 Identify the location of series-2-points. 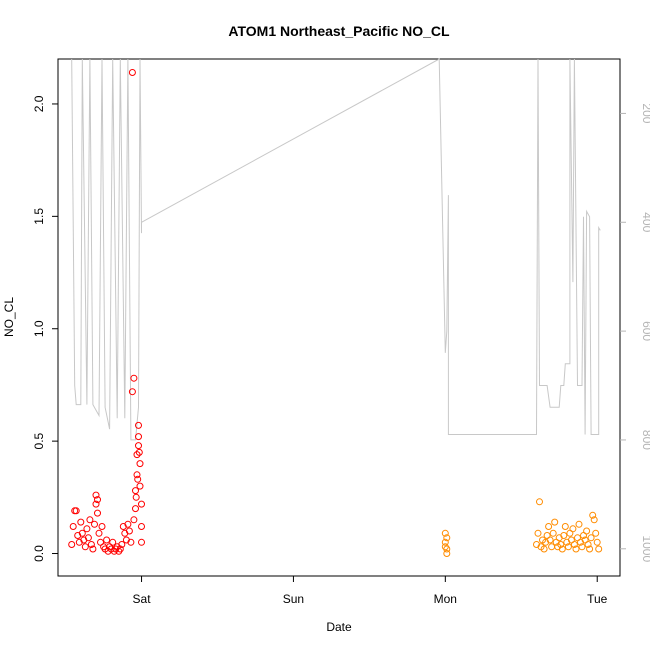
(522, 527).